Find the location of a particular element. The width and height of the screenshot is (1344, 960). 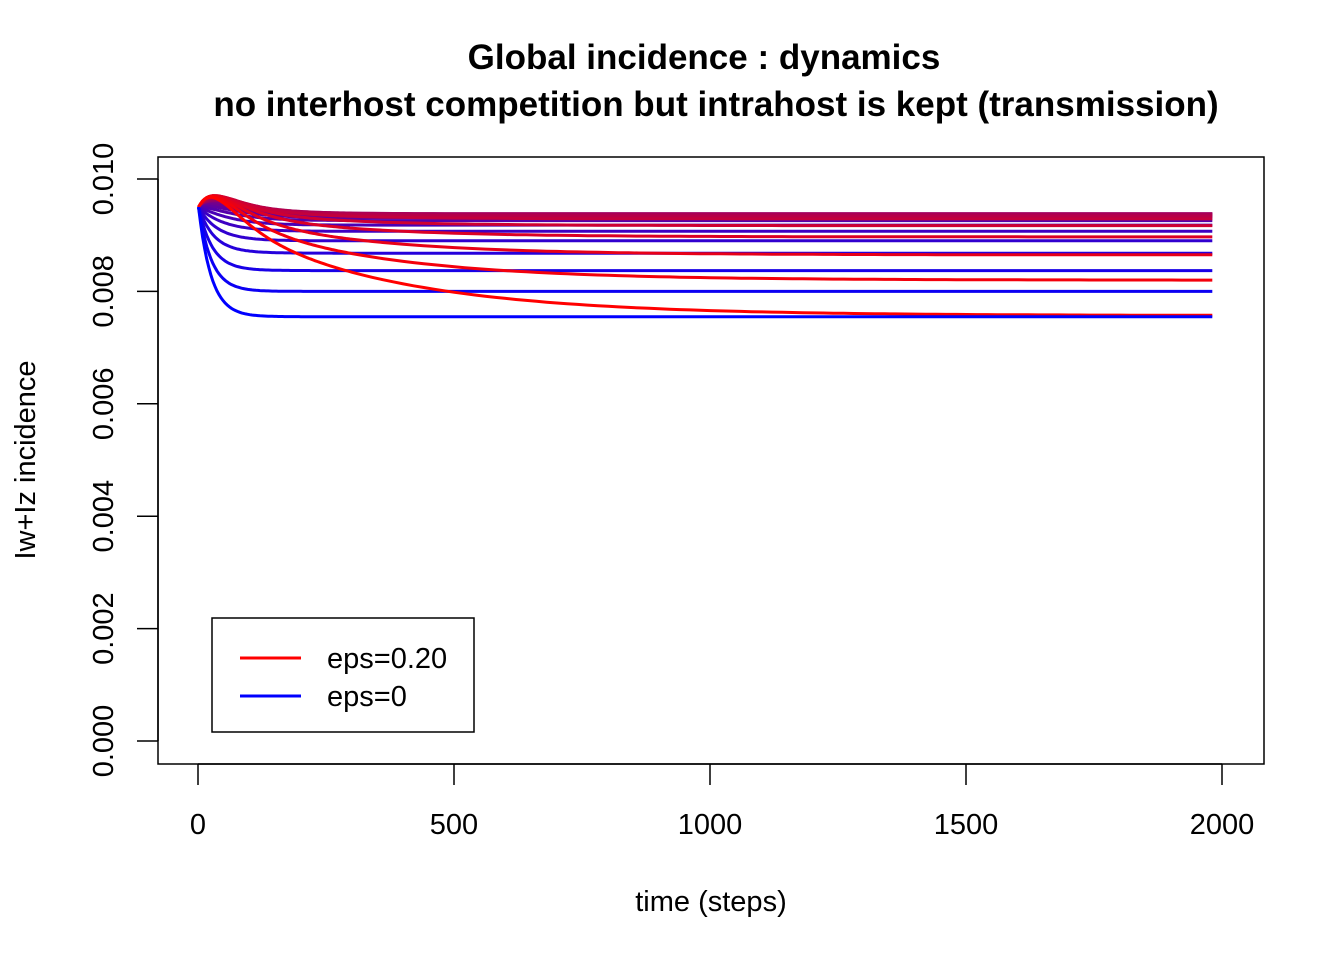

x-axis: 0 500 1000 1500 2000 is located at coordinates (722, 802).